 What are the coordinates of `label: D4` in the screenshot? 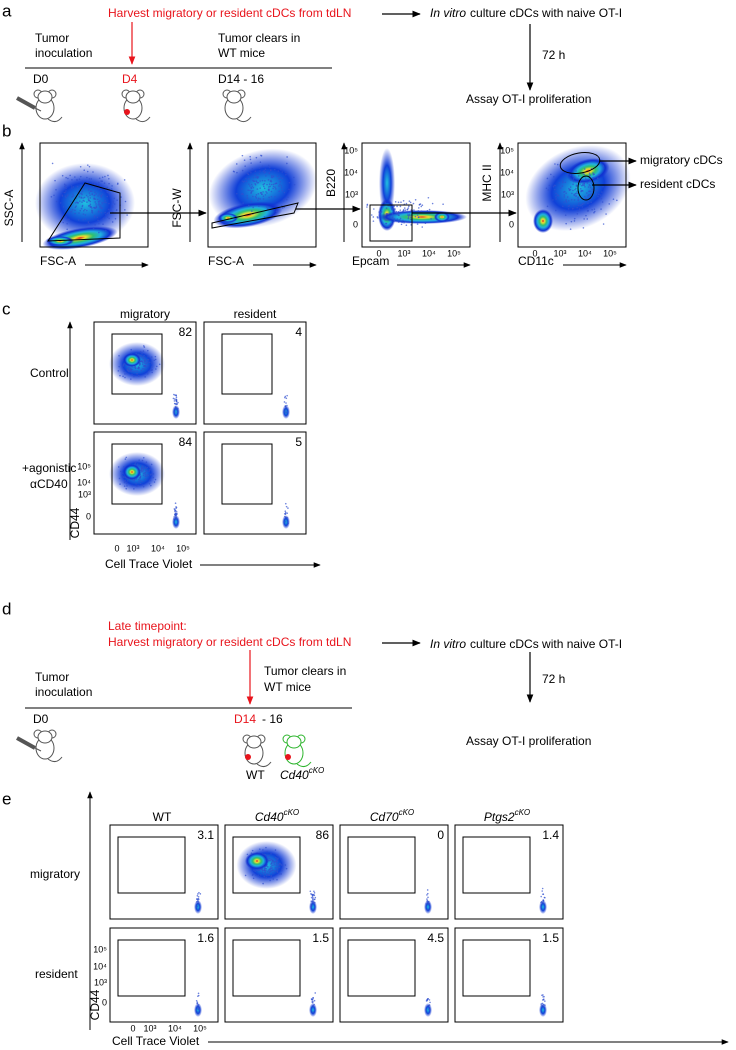 It's located at (130, 79).